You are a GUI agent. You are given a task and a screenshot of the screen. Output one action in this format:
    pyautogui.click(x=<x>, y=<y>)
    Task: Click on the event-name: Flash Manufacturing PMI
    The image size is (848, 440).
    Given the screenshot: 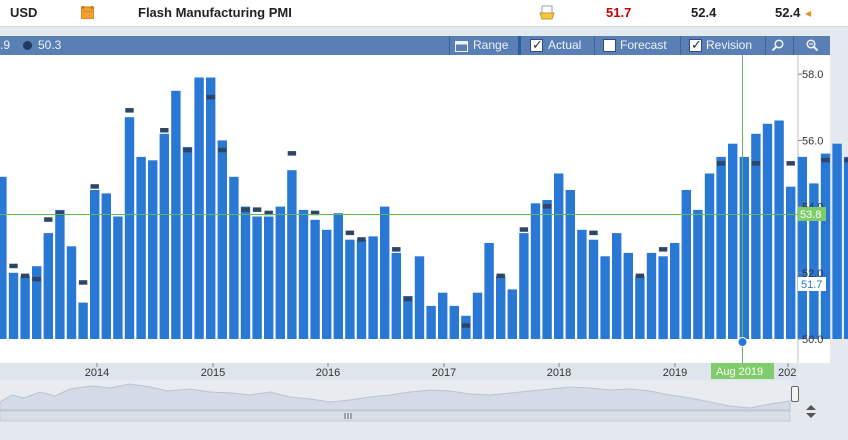 What is the action you would take?
    pyautogui.click(x=215, y=12)
    